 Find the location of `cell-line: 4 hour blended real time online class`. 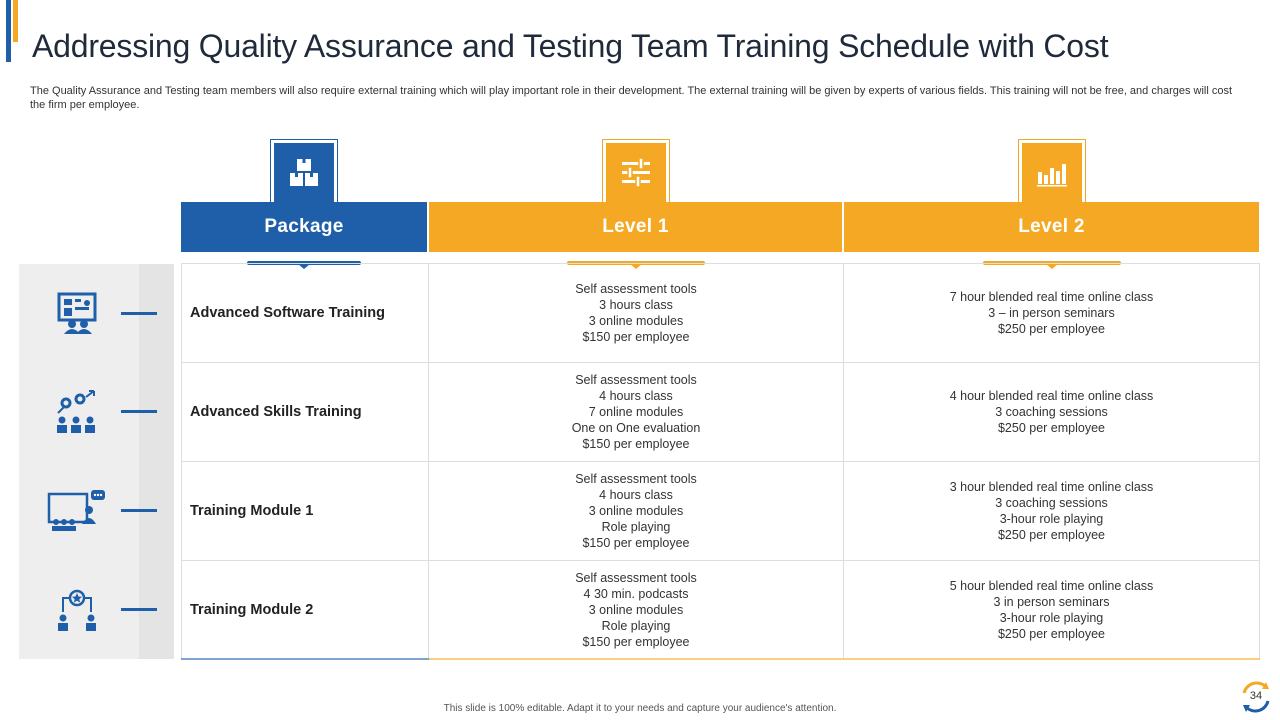

cell-line: 4 hour blended real time online class is located at coordinates (1051, 396).